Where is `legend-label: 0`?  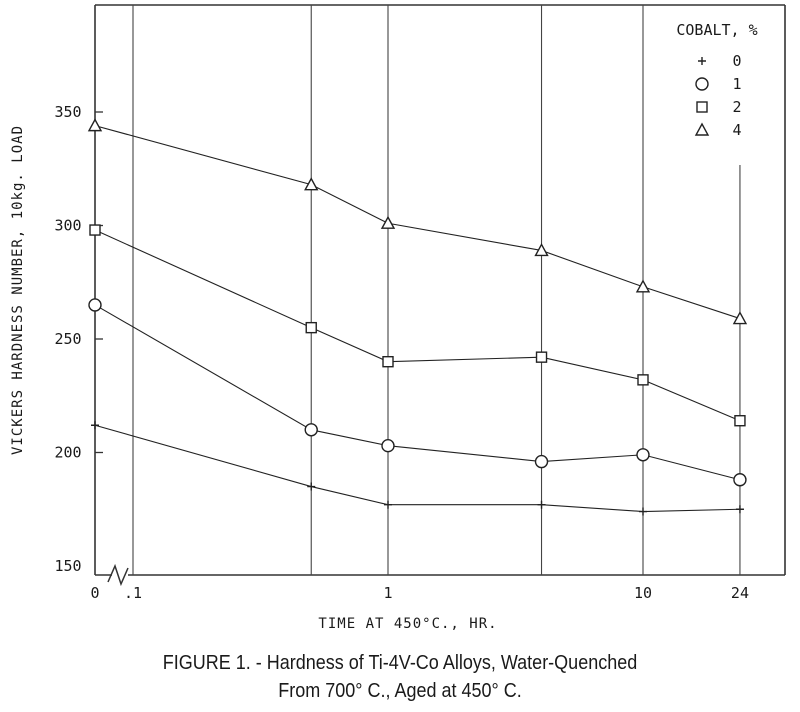
legend-label: 0 is located at coordinates (736, 61).